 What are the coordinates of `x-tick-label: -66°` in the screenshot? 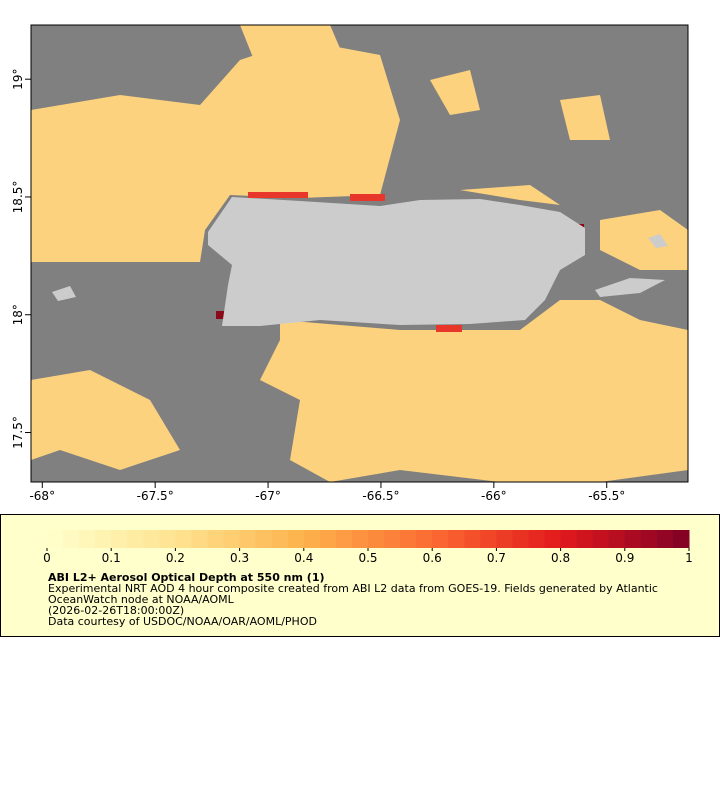 It's located at (494, 496).